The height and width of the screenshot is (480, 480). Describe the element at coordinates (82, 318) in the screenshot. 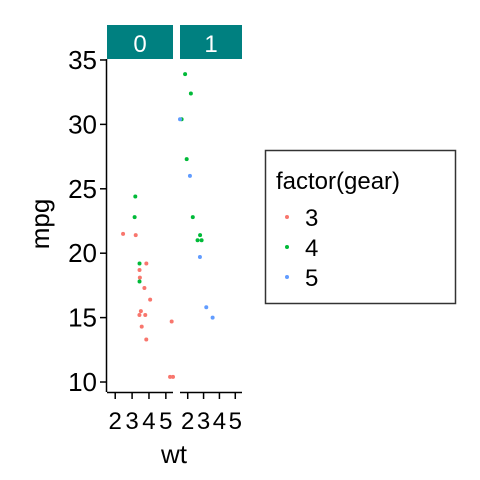

I see `y-tick-label: 15` at that location.